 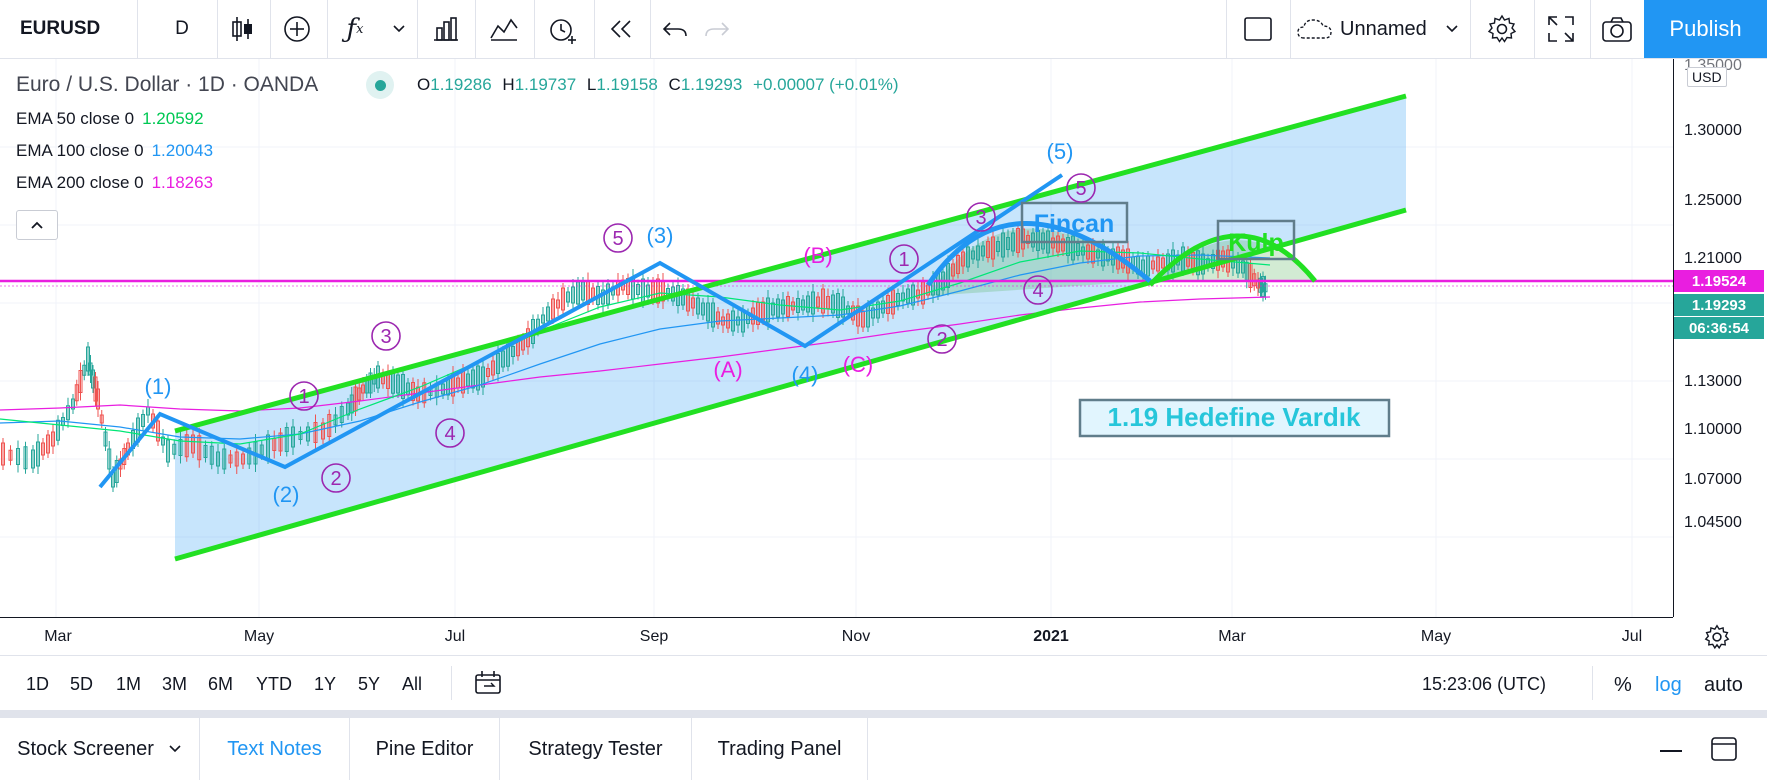 What do you see at coordinates (727, 369) in the screenshot?
I see `wave-label: (A)` at bounding box center [727, 369].